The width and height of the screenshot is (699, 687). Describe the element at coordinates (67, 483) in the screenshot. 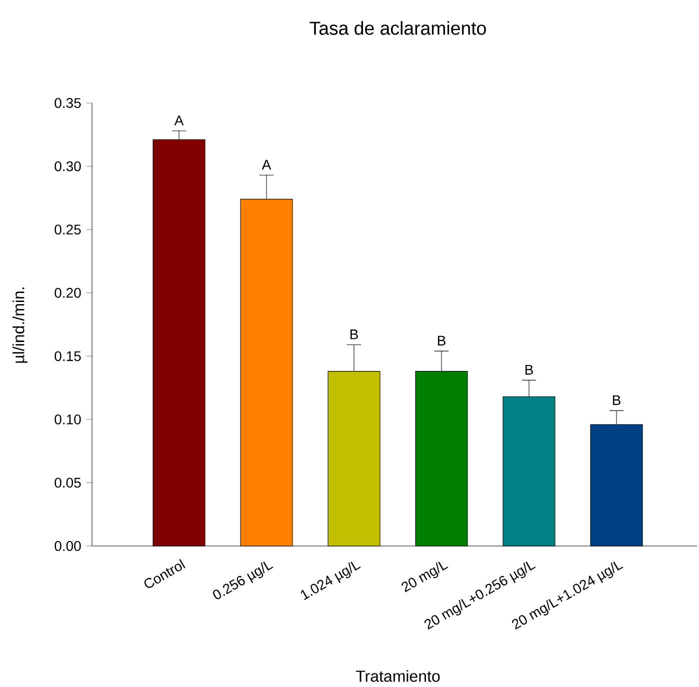

I see `y-tick-label: 0.05` at that location.